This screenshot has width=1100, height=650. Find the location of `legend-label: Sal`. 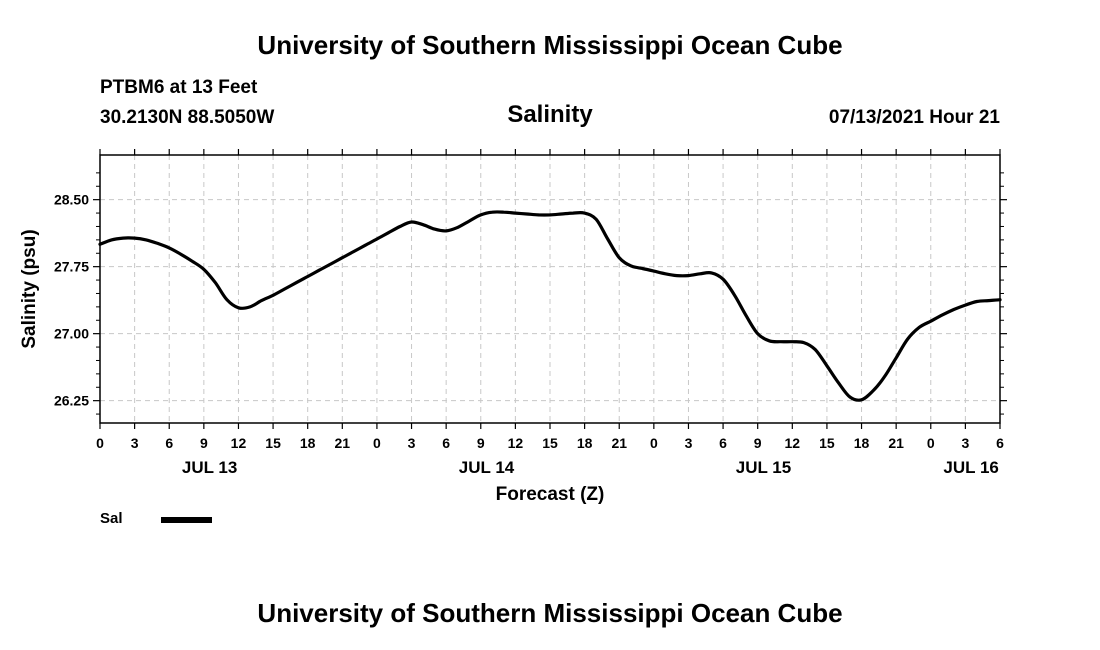

legend-label: Sal is located at coordinates (111, 518).